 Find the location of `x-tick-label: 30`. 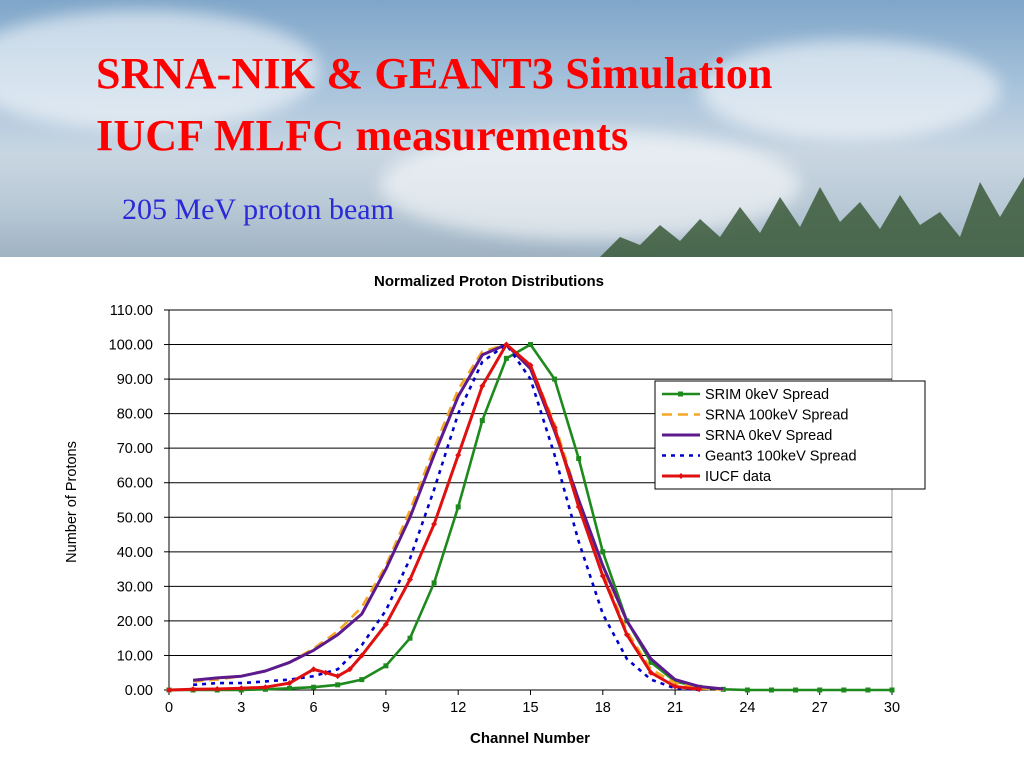

x-tick-label: 30 is located at coordinates (892, 708).